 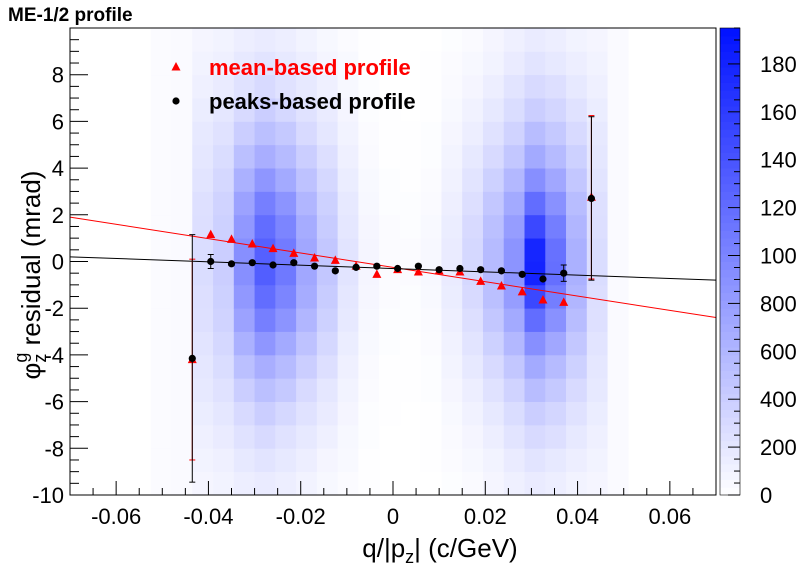 What do you see at coordinates (669, 516) in the screenshot?
I see `x-tick-label: 0.06` at bounding box center [669, 516].